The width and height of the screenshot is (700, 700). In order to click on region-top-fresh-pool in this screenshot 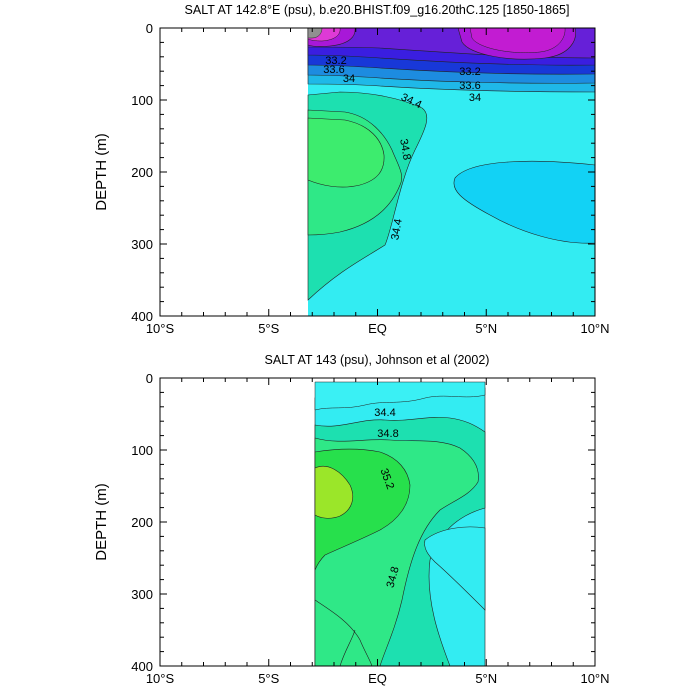, I will do `click(524, 202)`.